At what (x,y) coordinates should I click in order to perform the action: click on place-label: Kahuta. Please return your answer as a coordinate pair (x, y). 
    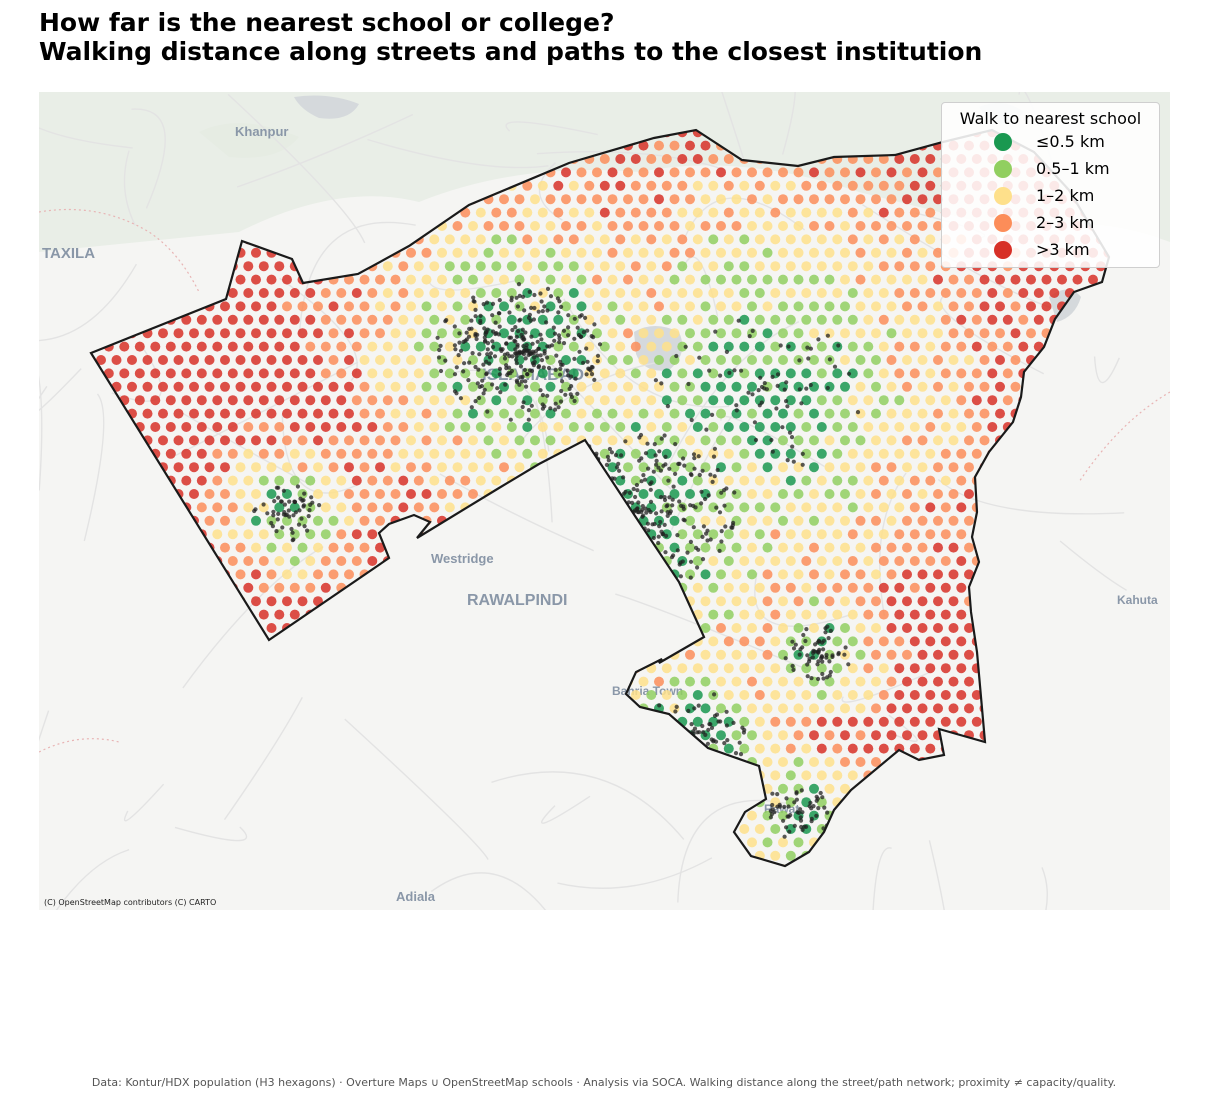
    Looking at the image, I should click on (1137, 600).